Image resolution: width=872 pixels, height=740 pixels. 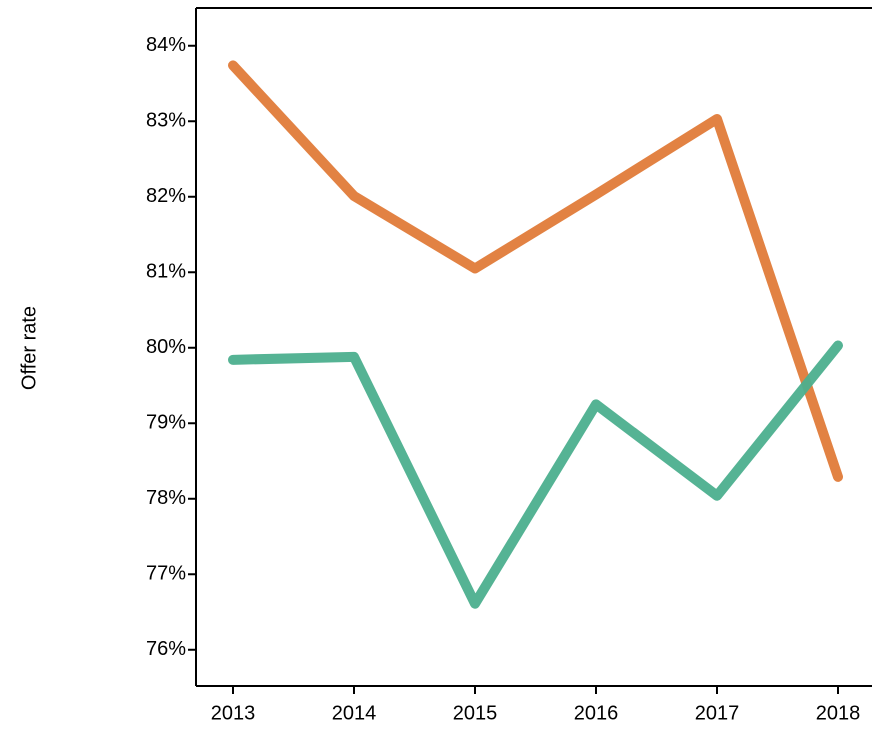 I want to click on y-tick-label: 79%, so click(x=166, y=423).